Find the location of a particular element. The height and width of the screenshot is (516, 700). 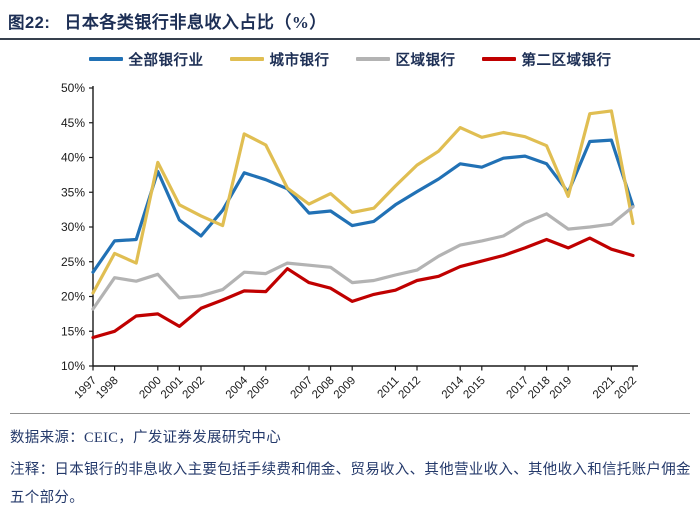

y-axis-label: 35% is located at coordinates (73, 192).